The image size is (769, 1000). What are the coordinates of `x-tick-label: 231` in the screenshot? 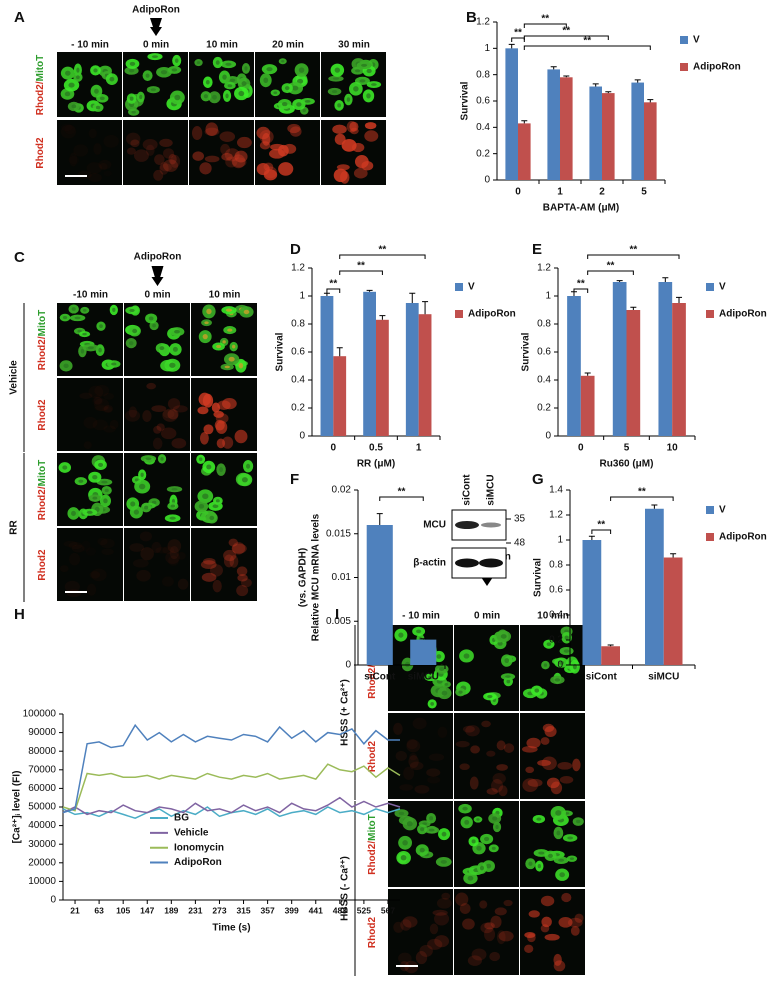 It's located at (195, 910).